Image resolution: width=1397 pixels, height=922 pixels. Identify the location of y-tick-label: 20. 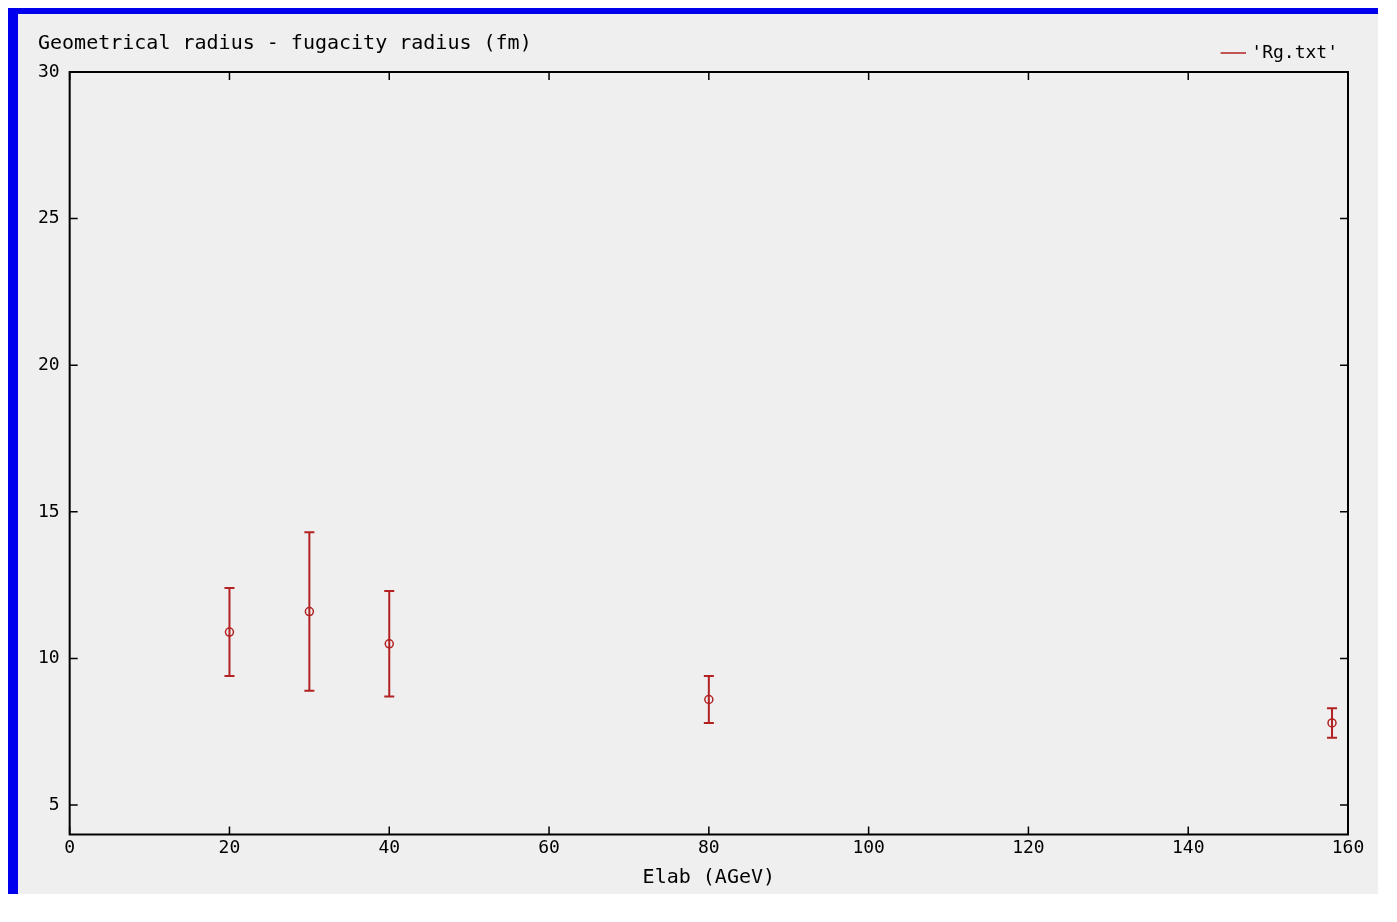
(48, 363).